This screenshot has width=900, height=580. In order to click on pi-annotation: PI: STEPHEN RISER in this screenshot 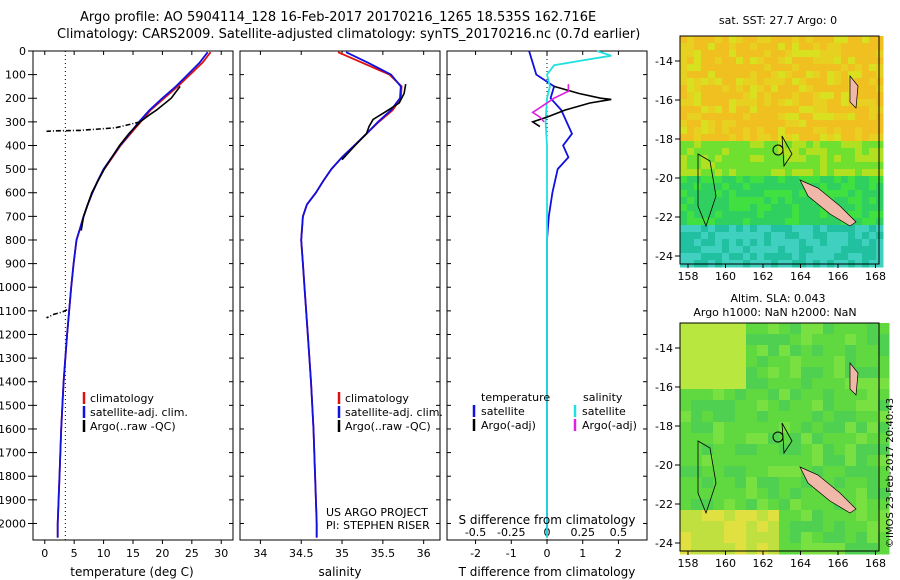, I will do `click(378, 525)`.